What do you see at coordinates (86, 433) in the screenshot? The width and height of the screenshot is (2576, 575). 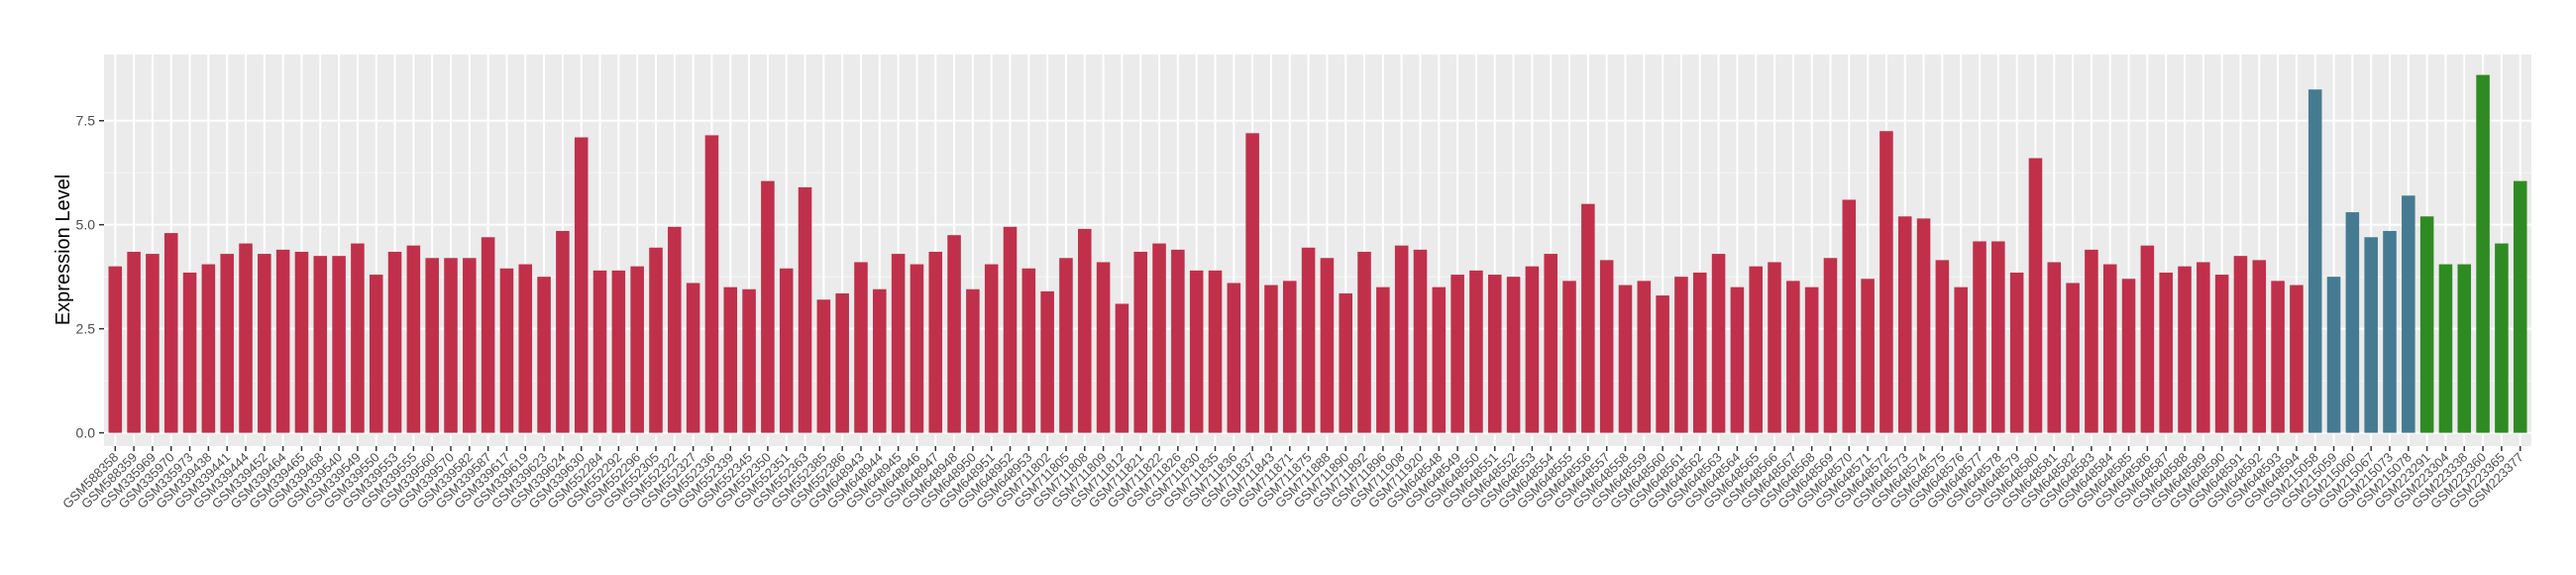 I see `y-tick-label: 0.0` at bounding box center [86, 433].